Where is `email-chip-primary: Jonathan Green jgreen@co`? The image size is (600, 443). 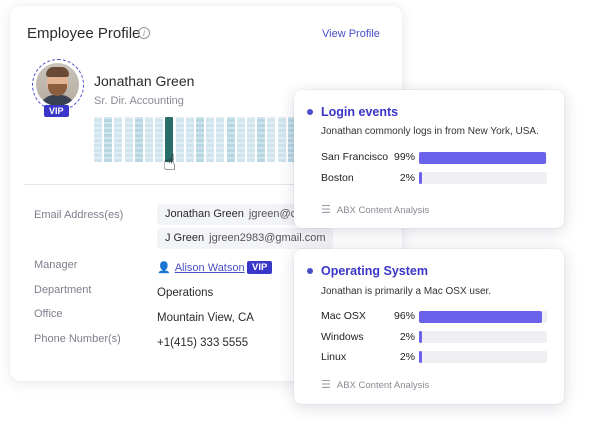 email-chip-primary: Jonathan Green jgreen@co is located at coordinates (227, 214).